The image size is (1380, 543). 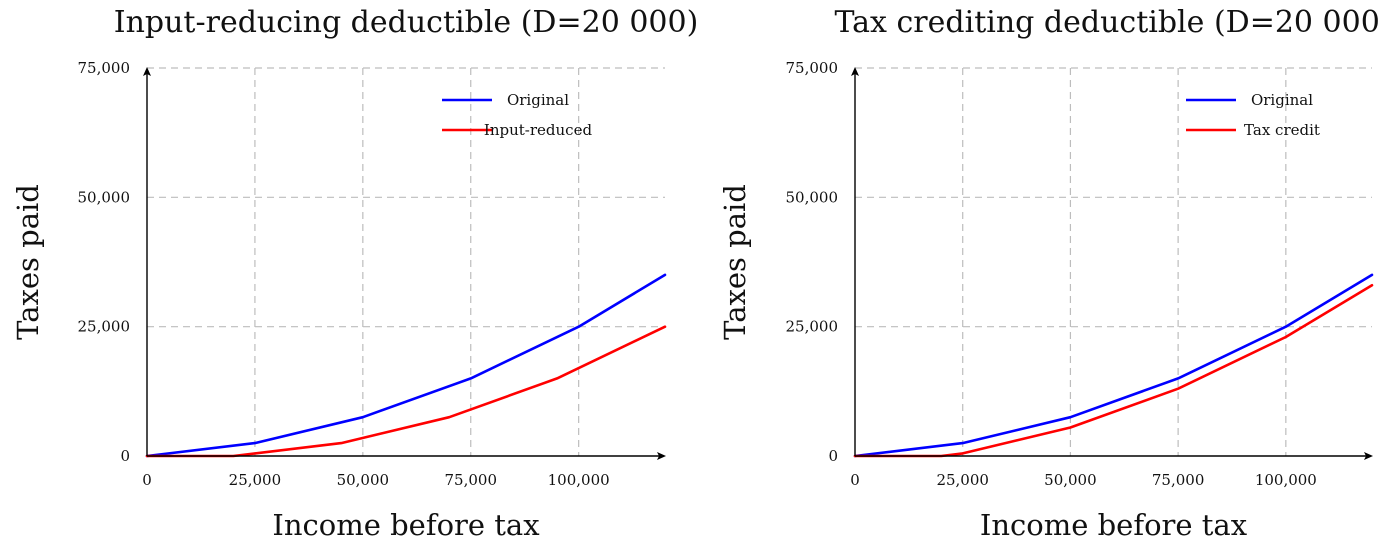 I want to click on legend: Original Tax credit, so click(x=1253, y=115).